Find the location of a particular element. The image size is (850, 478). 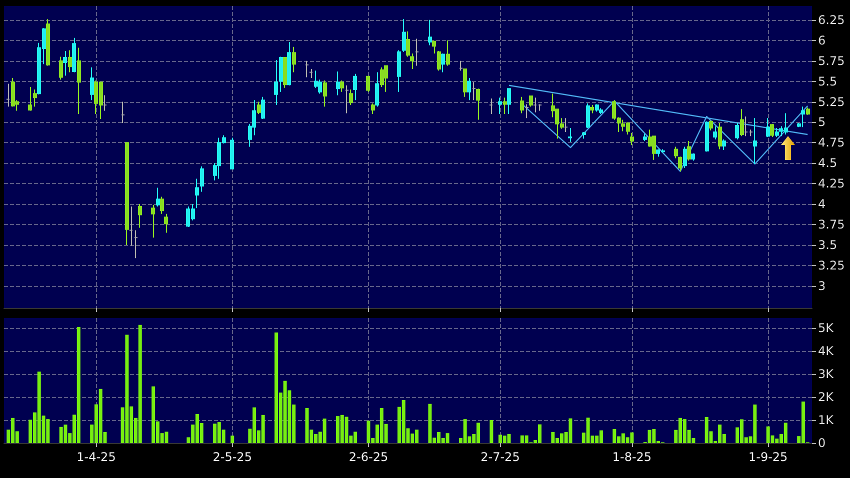

y-tick-label: 4.5 is located at coordinates (828, 163).